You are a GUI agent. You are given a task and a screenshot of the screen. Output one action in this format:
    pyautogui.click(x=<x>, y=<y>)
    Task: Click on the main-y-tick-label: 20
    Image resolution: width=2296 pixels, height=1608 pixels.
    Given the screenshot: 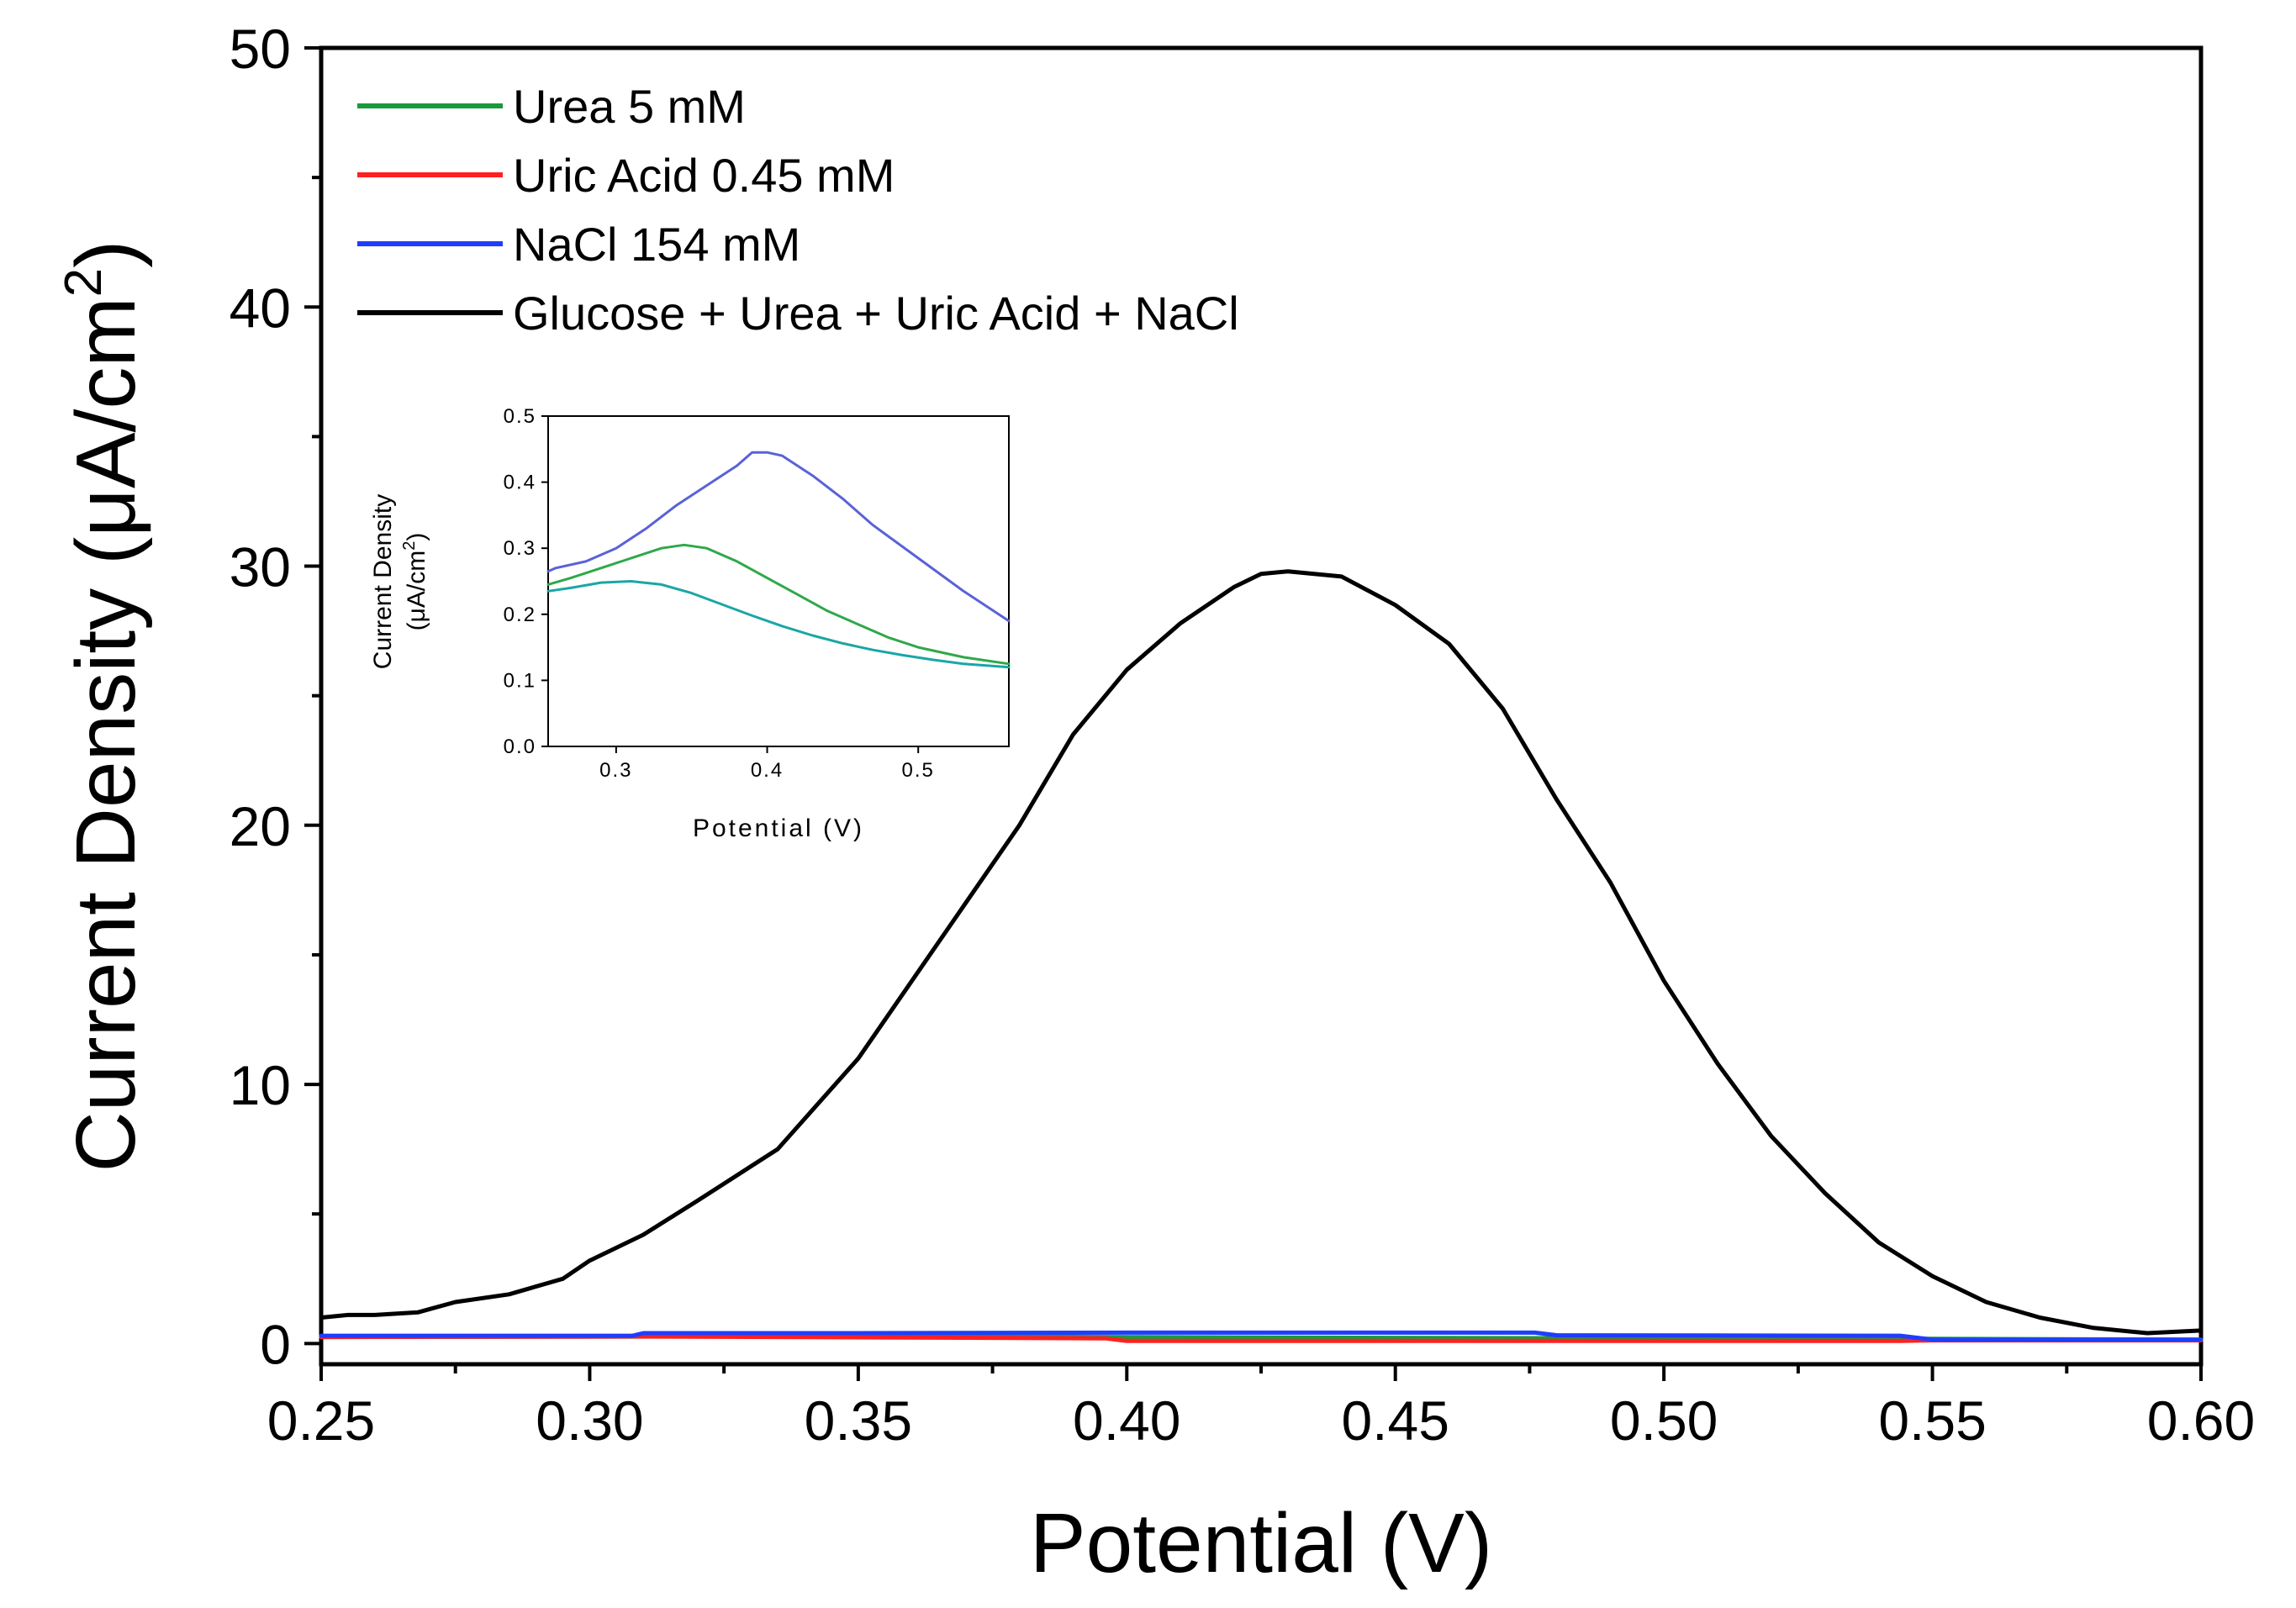 What is the action you would take?
    pyautogui.click(x=260, y=826)
    